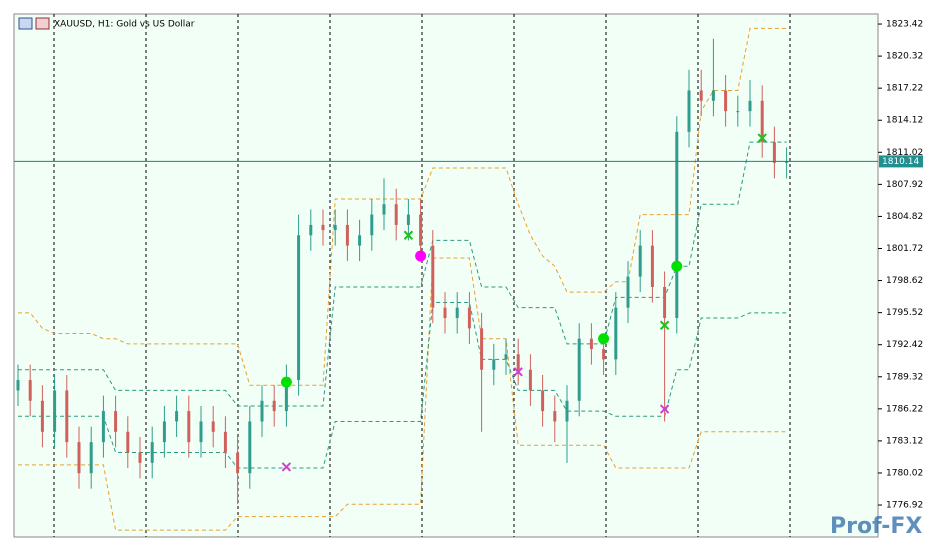 This screenshot has width=946, height=547. I want to click on y-tick-label: 1795.52, so click(904, 313).